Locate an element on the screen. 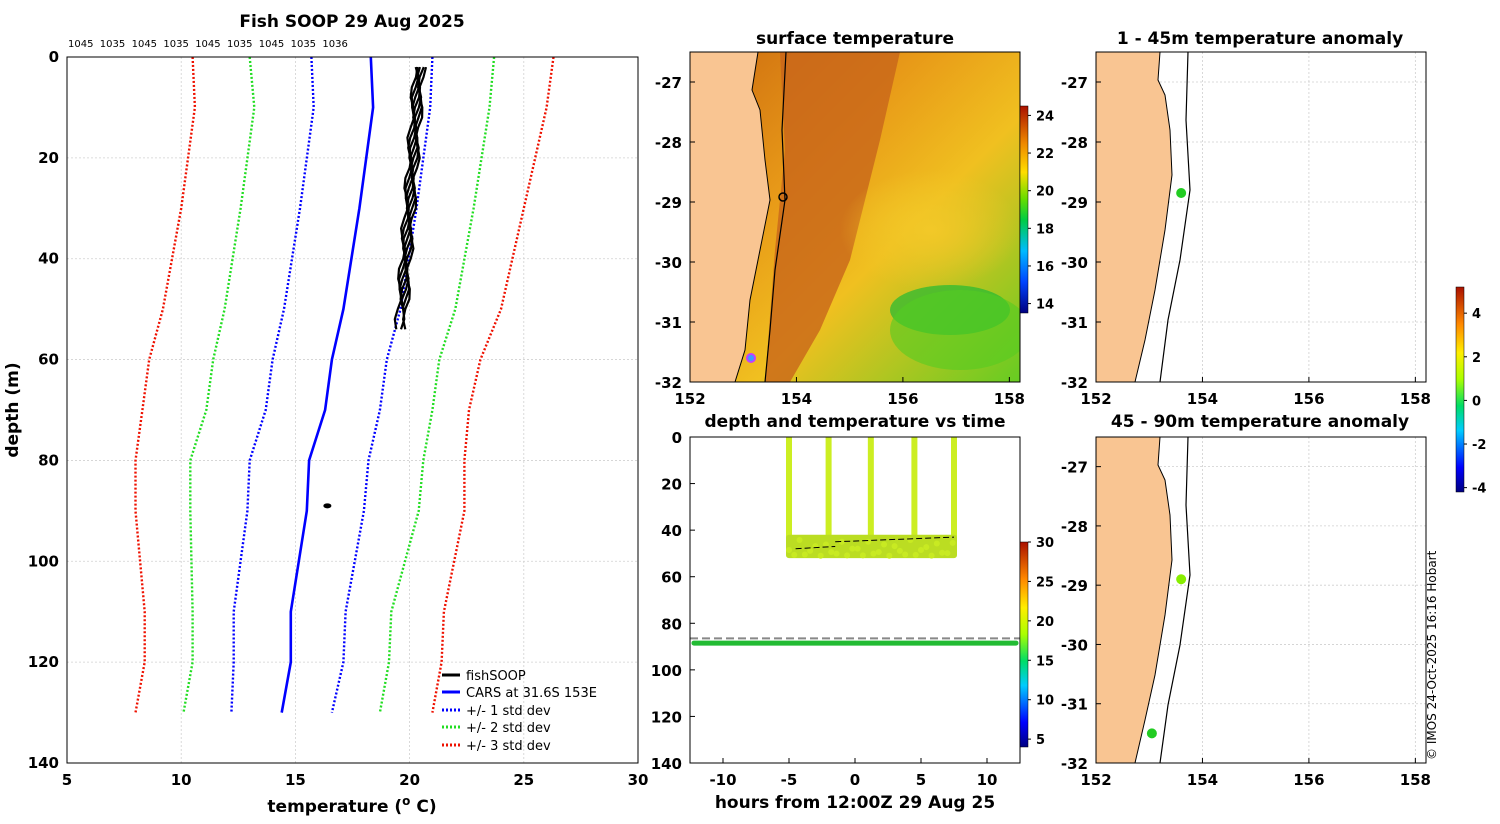  legend-item-fishsoop: fishSOOP is located at coordinates (484, 676).